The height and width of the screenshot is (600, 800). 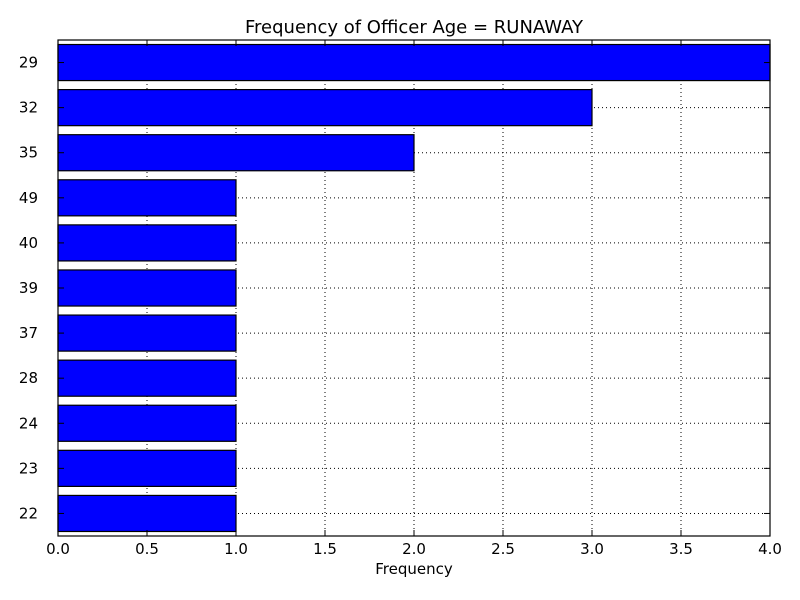 I want to click on chart-title: Frequency of Officer Age = RUNAWAY, so click(x=414, y=27).